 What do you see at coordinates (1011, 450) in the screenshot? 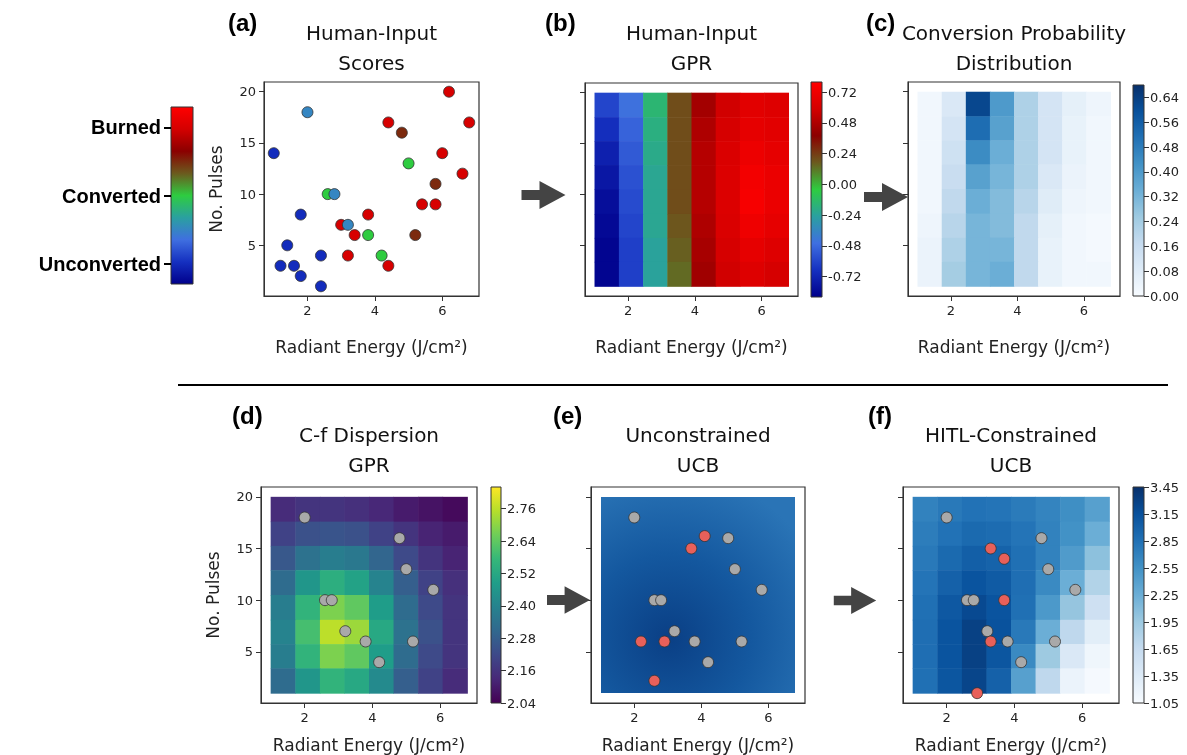
I see `chart-subtitle: HITL-Constrained UCB` at bounding box center [1011, 450].